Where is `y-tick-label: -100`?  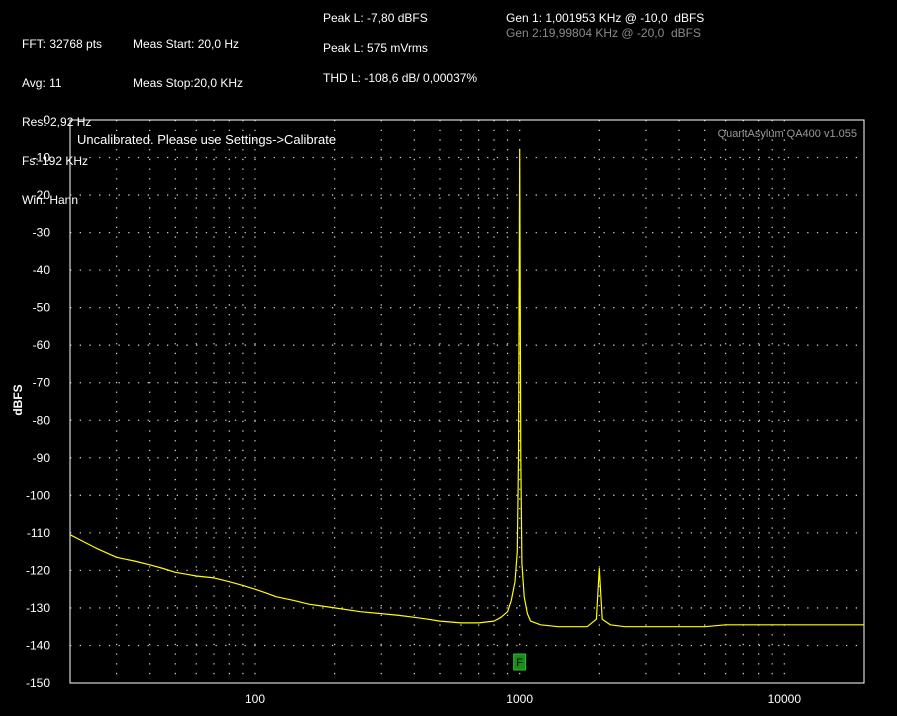
y-tick-label: -100 is located at coordinates (38, 495).